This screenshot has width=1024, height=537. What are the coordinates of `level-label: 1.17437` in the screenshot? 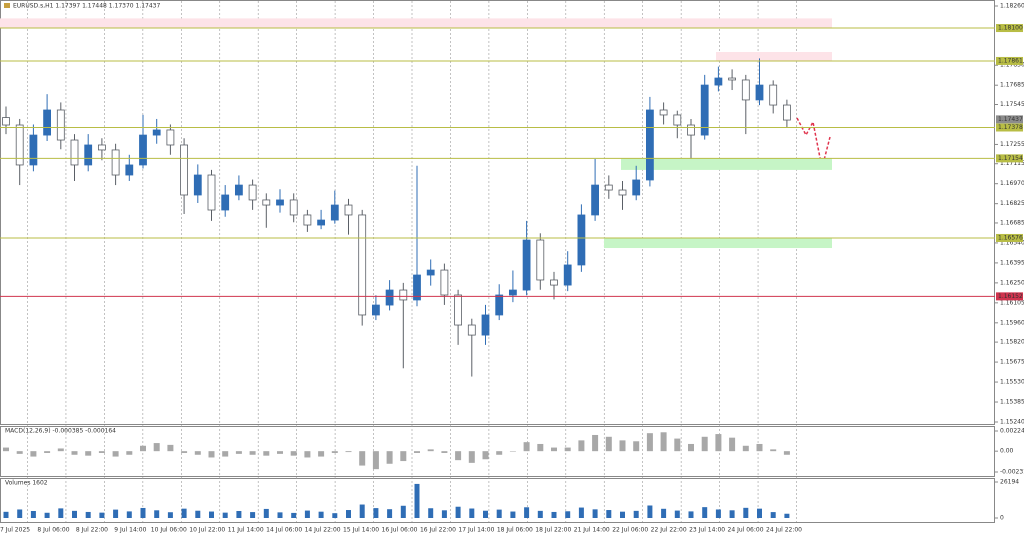 It's located at (1010, 119).